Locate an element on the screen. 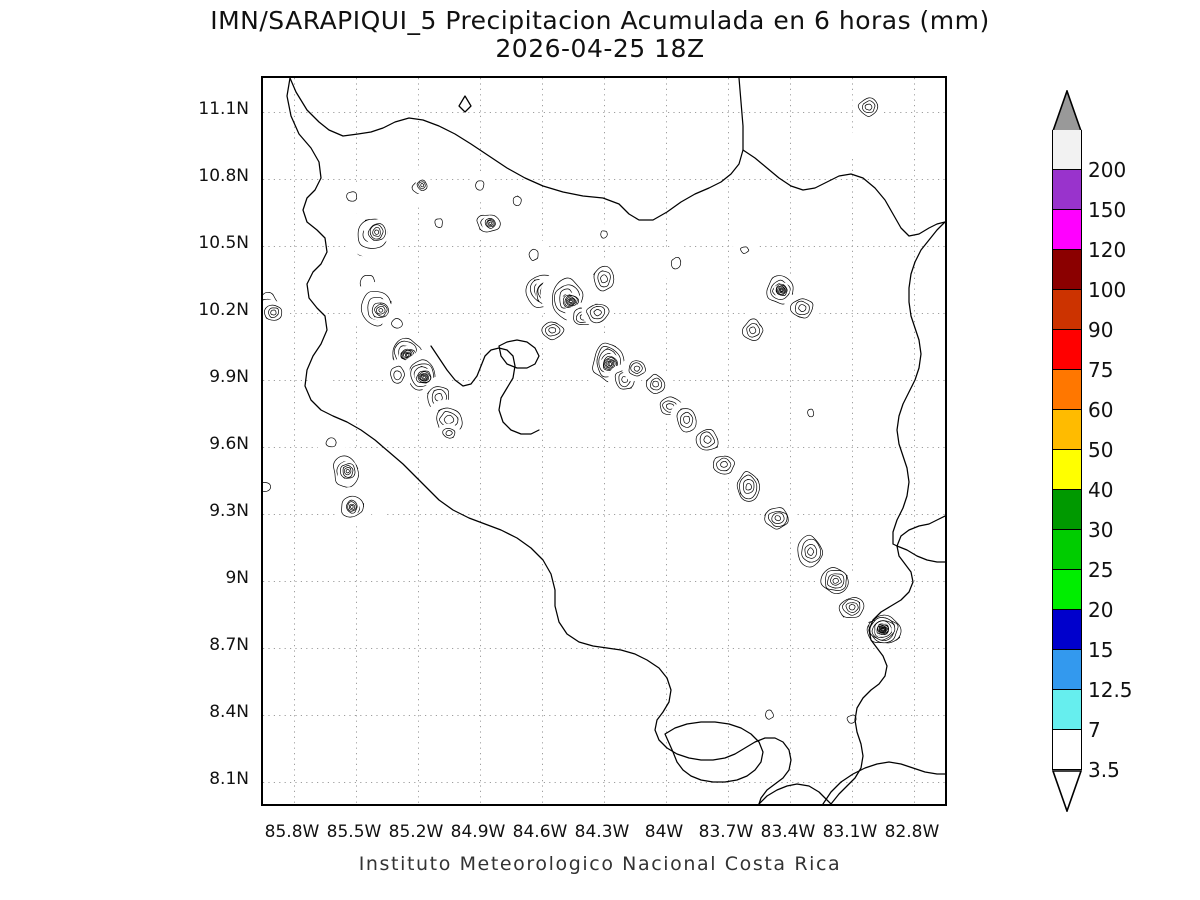 This screenshot has height=900, width=1200. latitude-tick-label-10: 8.1N is located at coordinates (229, 778).